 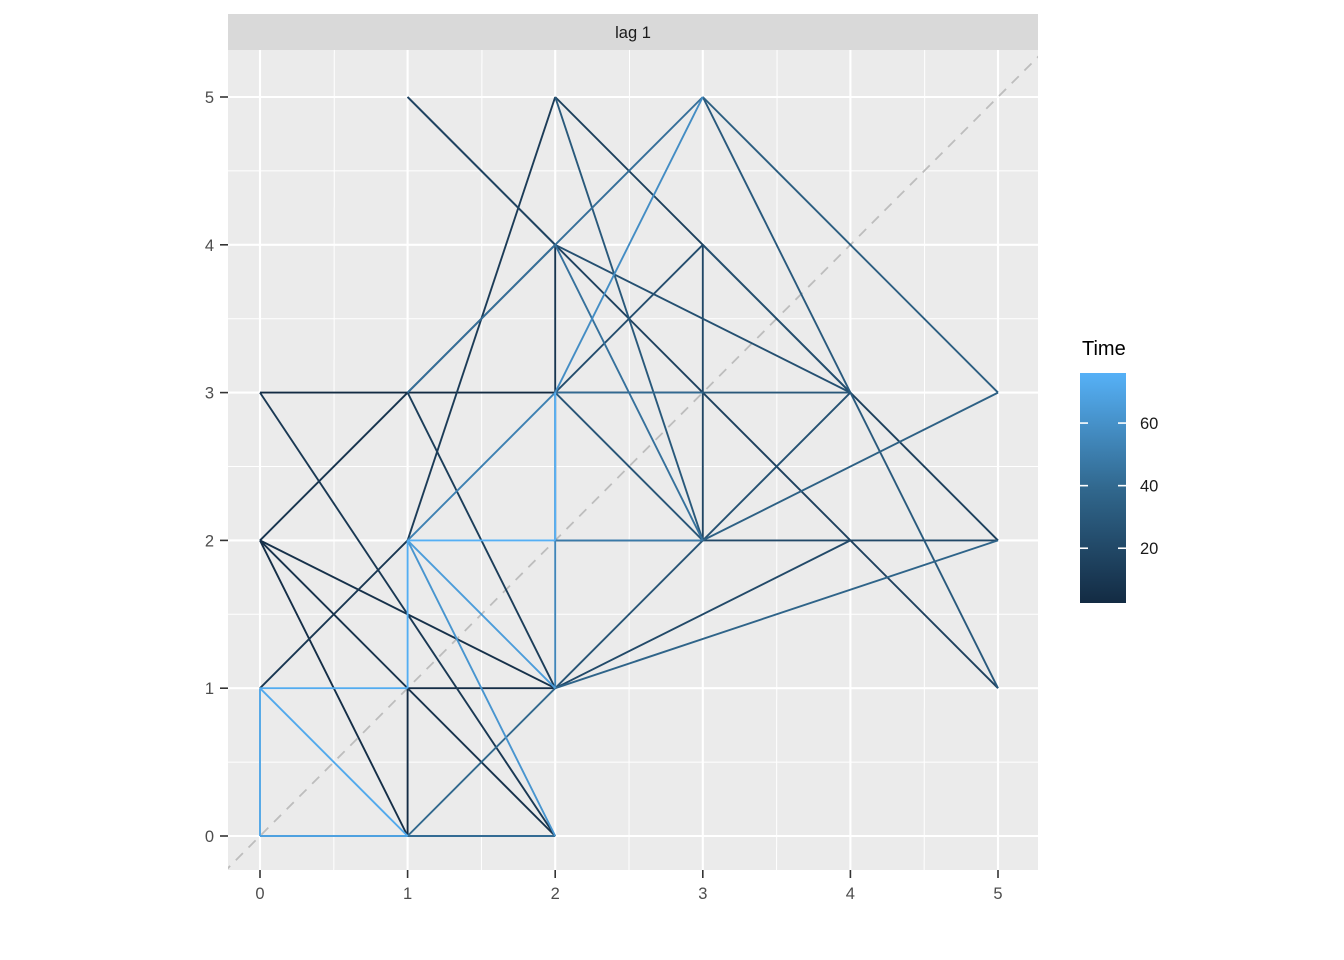 I want to click on y-axis-tick-label: 1, so click(x=209, y=689).